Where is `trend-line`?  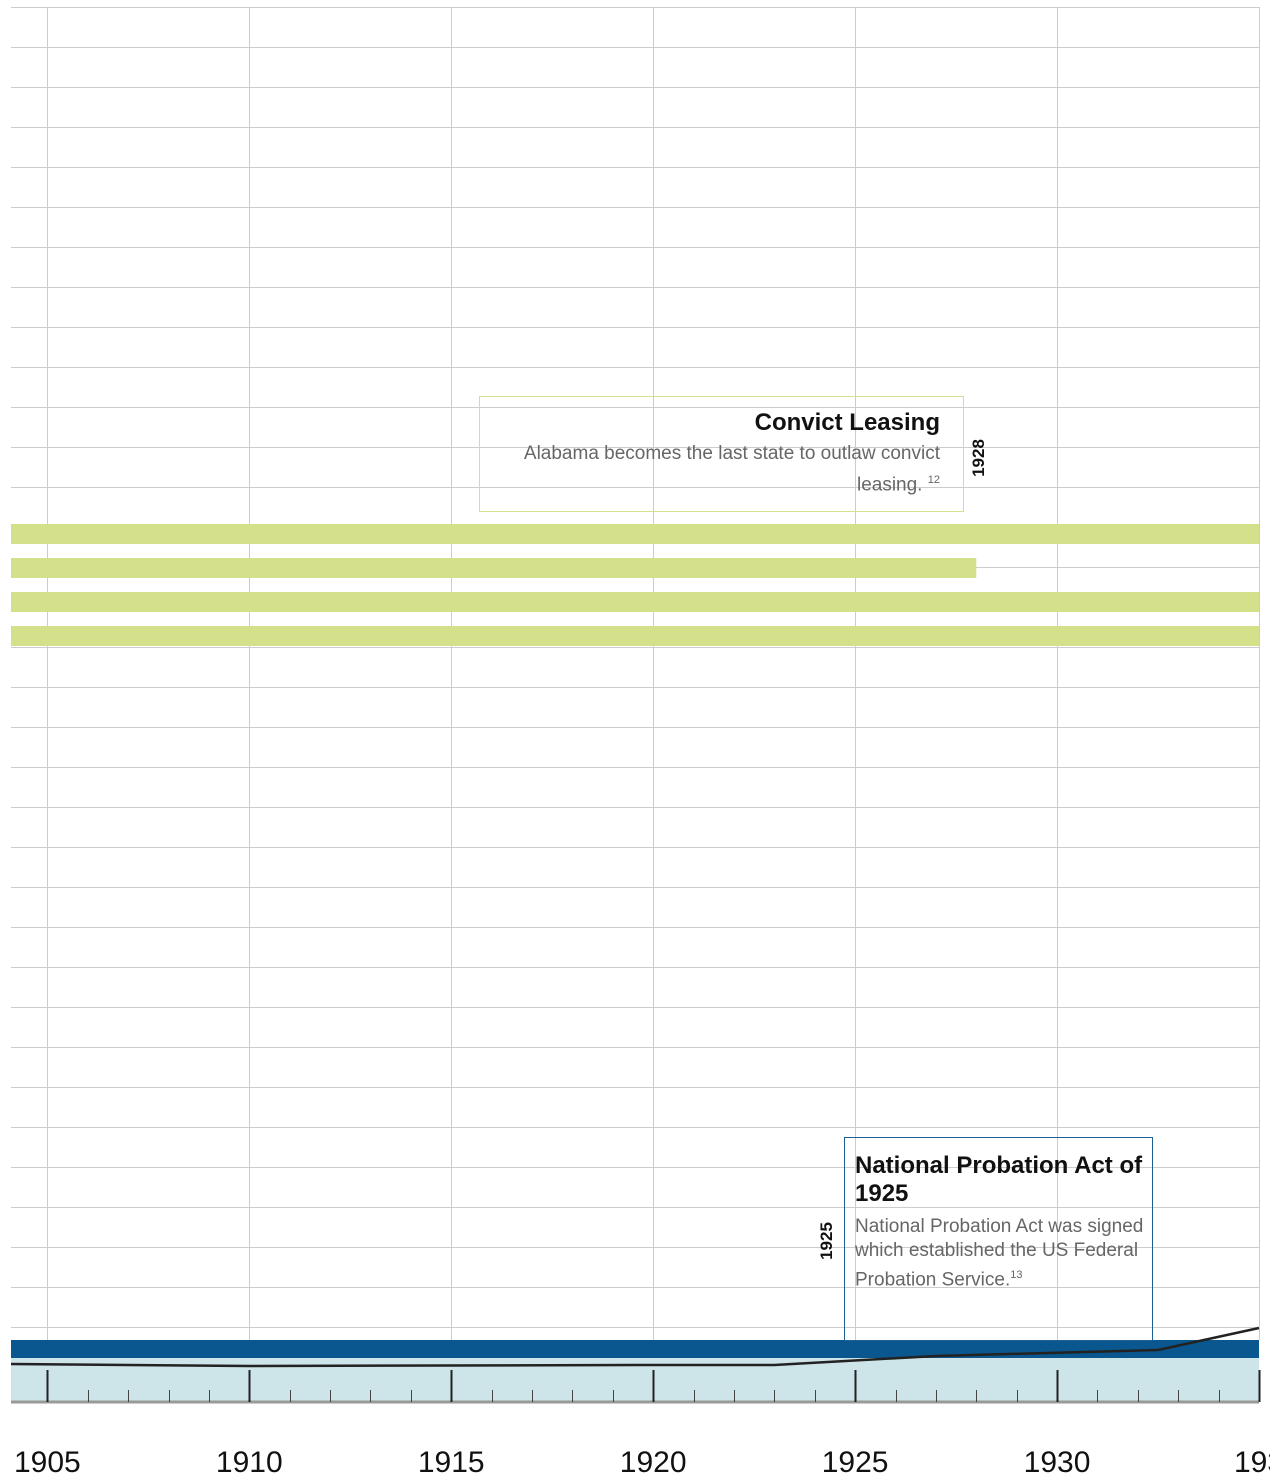
trend-line is located at coordinates (635, 1347).